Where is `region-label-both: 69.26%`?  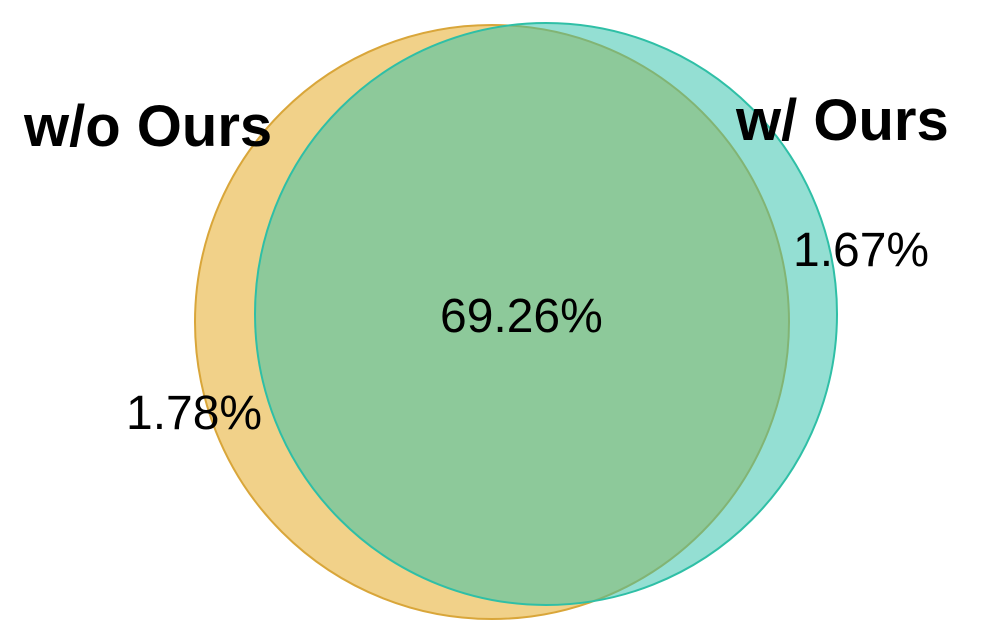
region-label-both: 69.26% is located at coordinates (521, 316).